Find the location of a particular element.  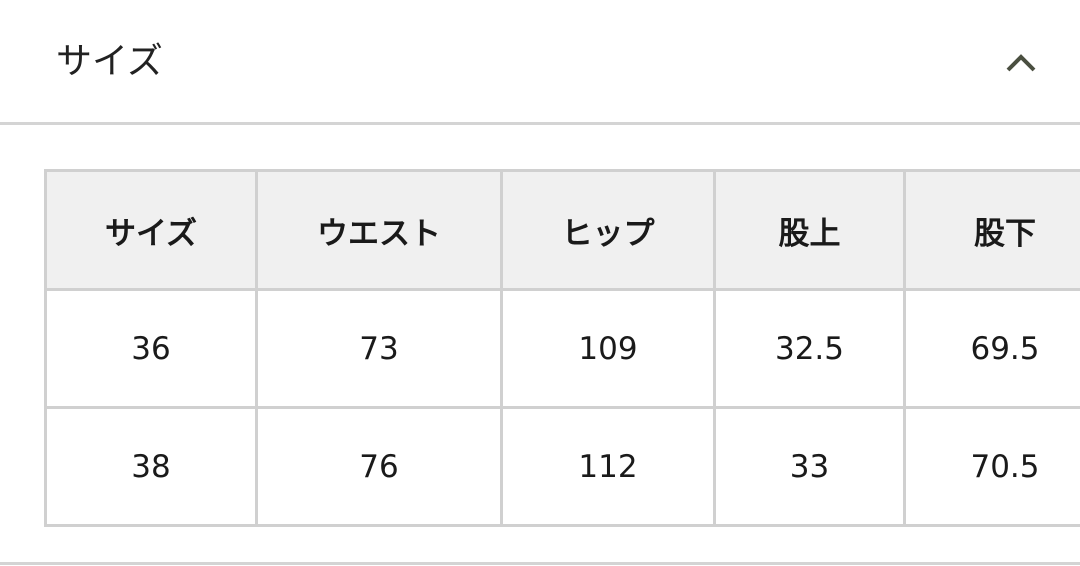

table-cell: 32.5 is located at coordinates (809, 348).